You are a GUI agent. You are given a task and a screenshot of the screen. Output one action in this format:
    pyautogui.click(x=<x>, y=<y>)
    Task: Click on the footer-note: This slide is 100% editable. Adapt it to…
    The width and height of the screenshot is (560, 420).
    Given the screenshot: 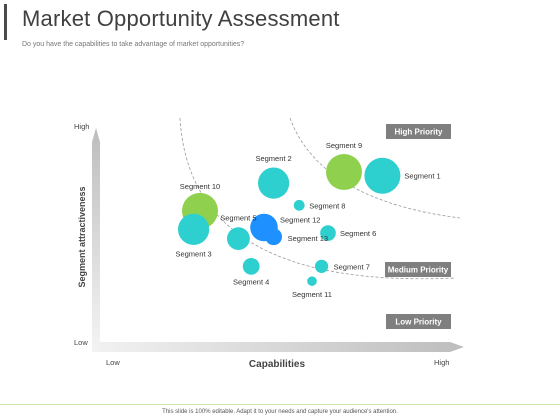 What is the action you would take?
    pyautogui.click(x=280, y=412)
    